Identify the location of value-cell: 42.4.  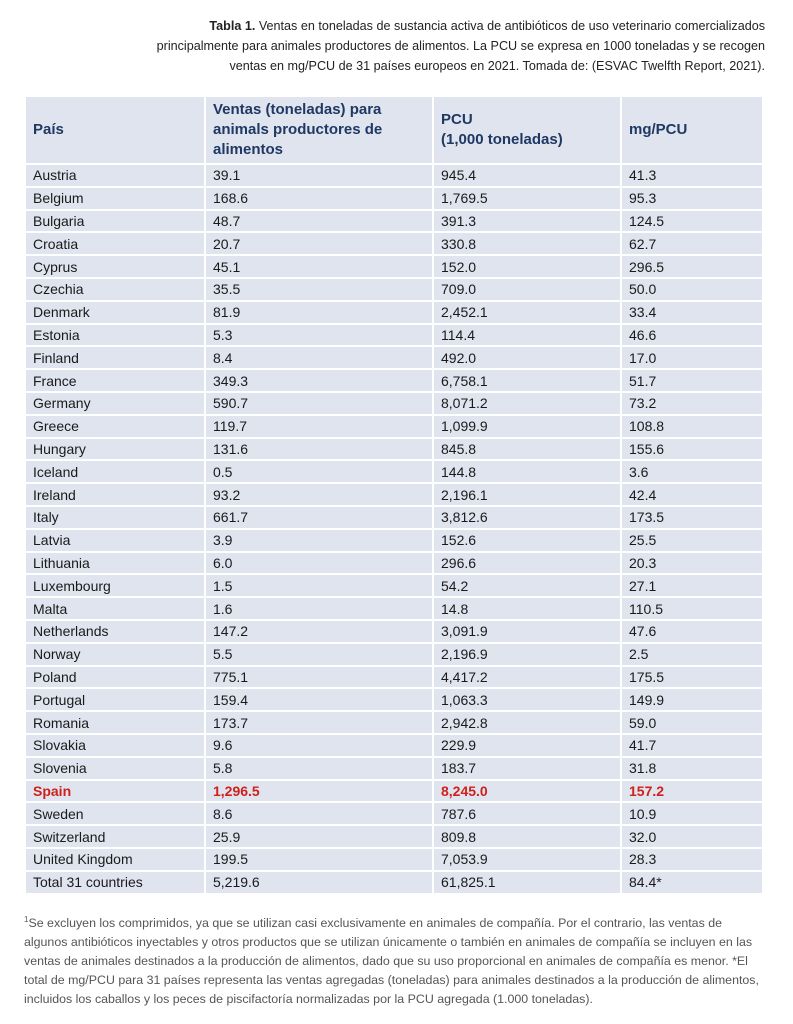
(692, 494).